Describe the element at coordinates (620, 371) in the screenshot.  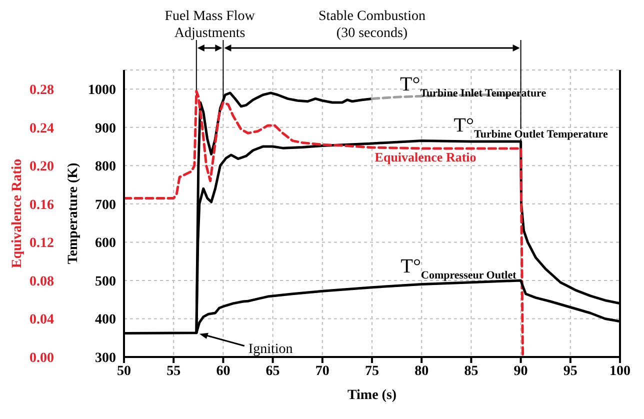
I see `x-tick-label: 100` at that location.